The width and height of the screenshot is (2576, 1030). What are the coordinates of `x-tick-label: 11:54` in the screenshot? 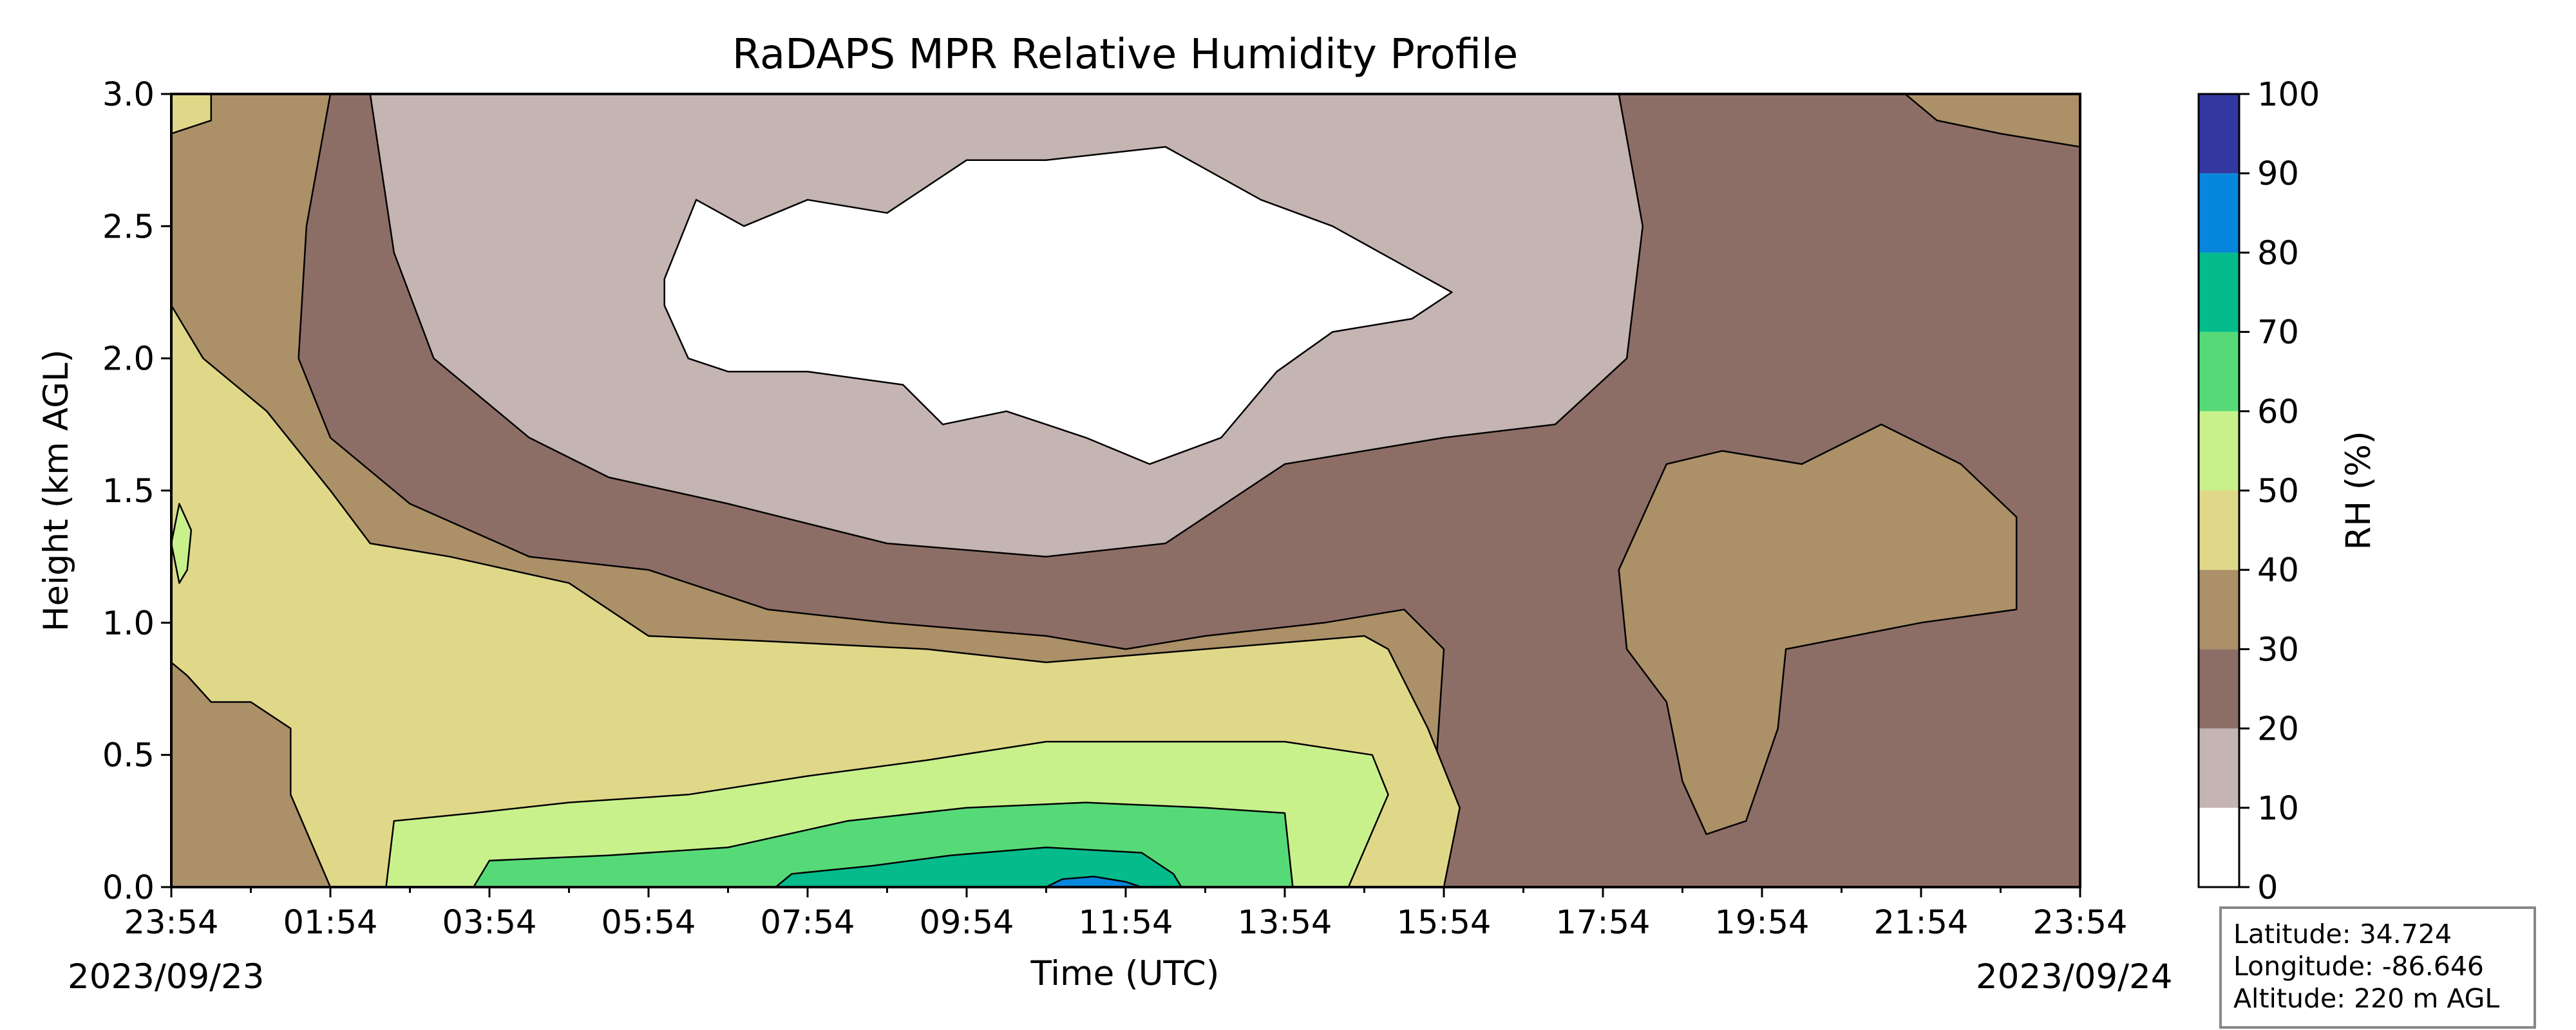 It's located at (1126, 923).